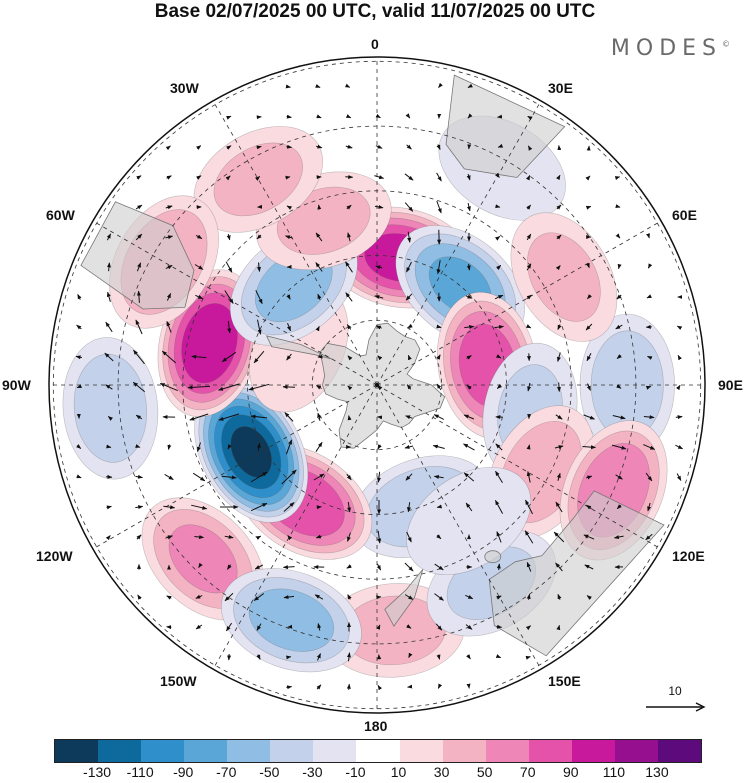 The height and width of the screenshot is (783, 750). I want to click on colorbar-tick-label: 130, so click(657, 772).